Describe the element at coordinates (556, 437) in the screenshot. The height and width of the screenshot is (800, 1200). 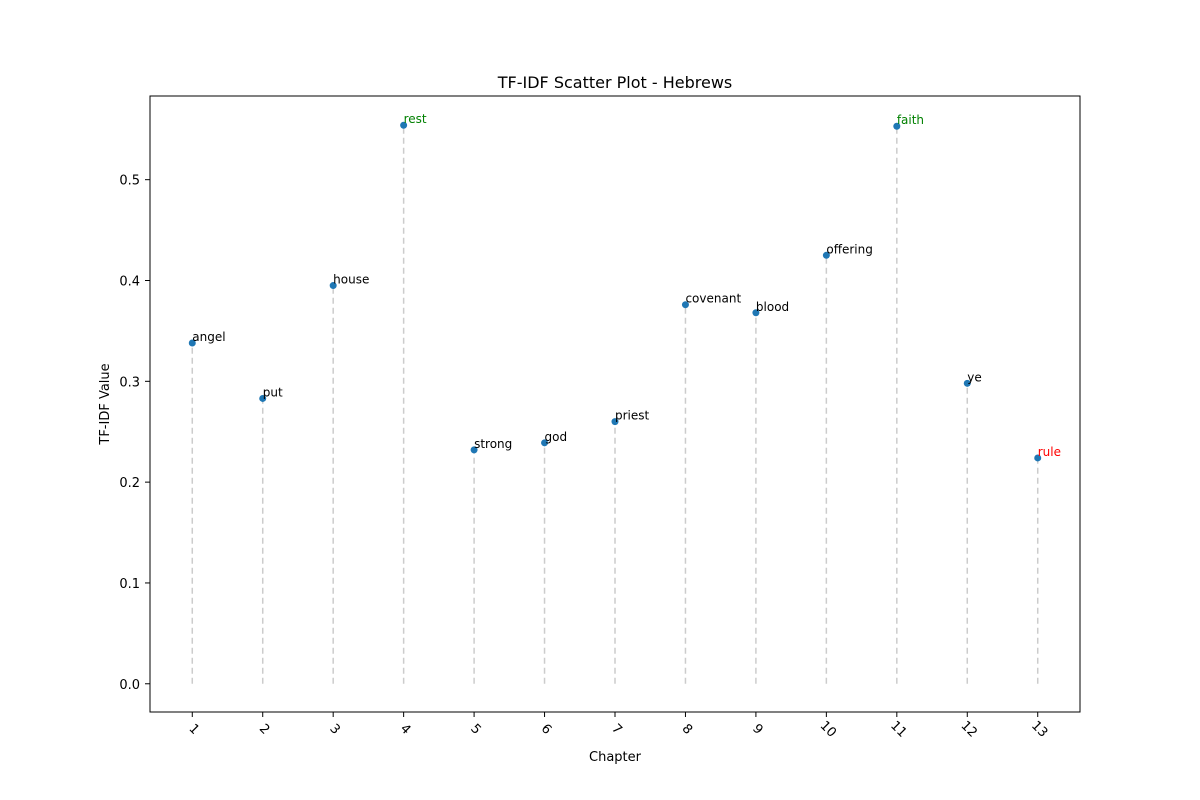
I see `point-label: god` at that location.